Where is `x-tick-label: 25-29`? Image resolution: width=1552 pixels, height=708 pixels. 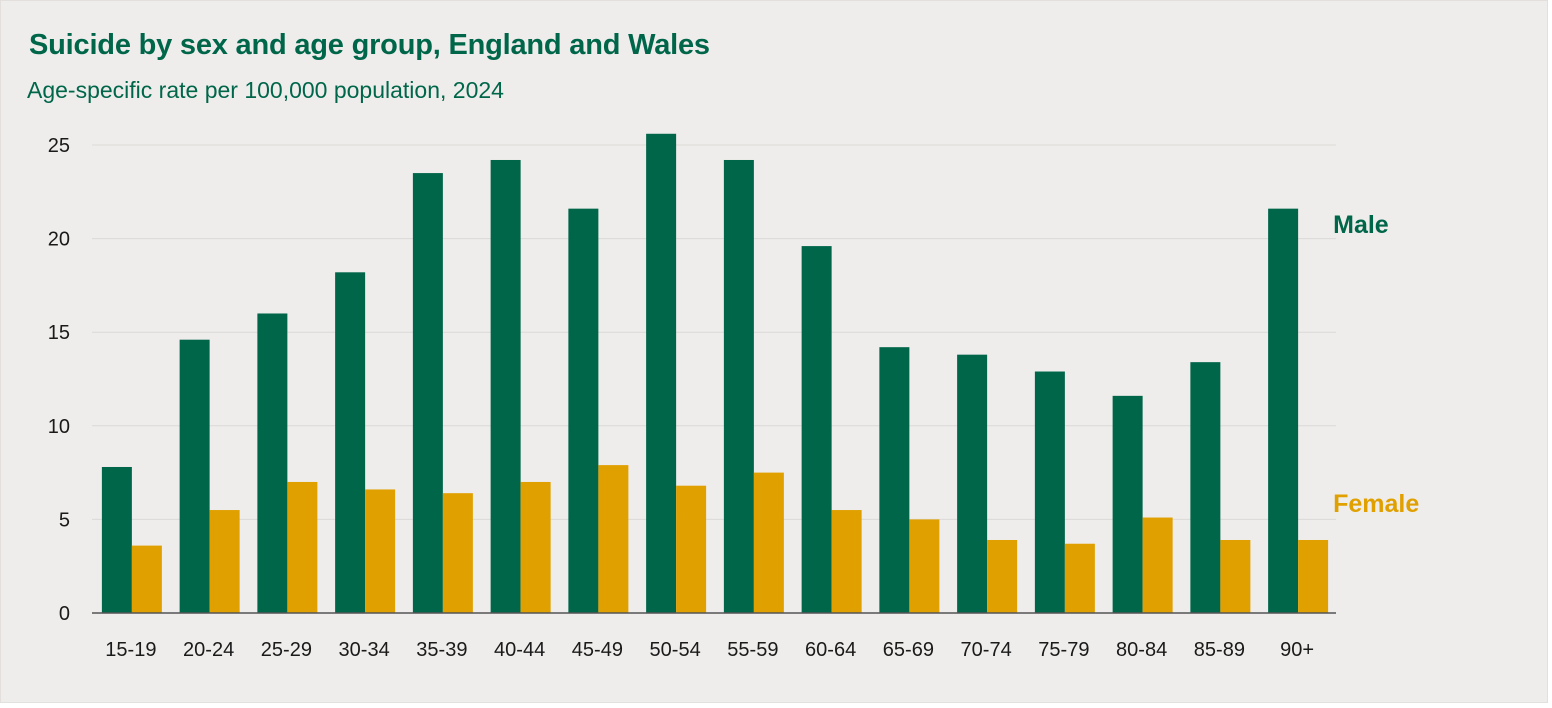
x-tick-label: 25-29 is located at coordinates (286, 650).